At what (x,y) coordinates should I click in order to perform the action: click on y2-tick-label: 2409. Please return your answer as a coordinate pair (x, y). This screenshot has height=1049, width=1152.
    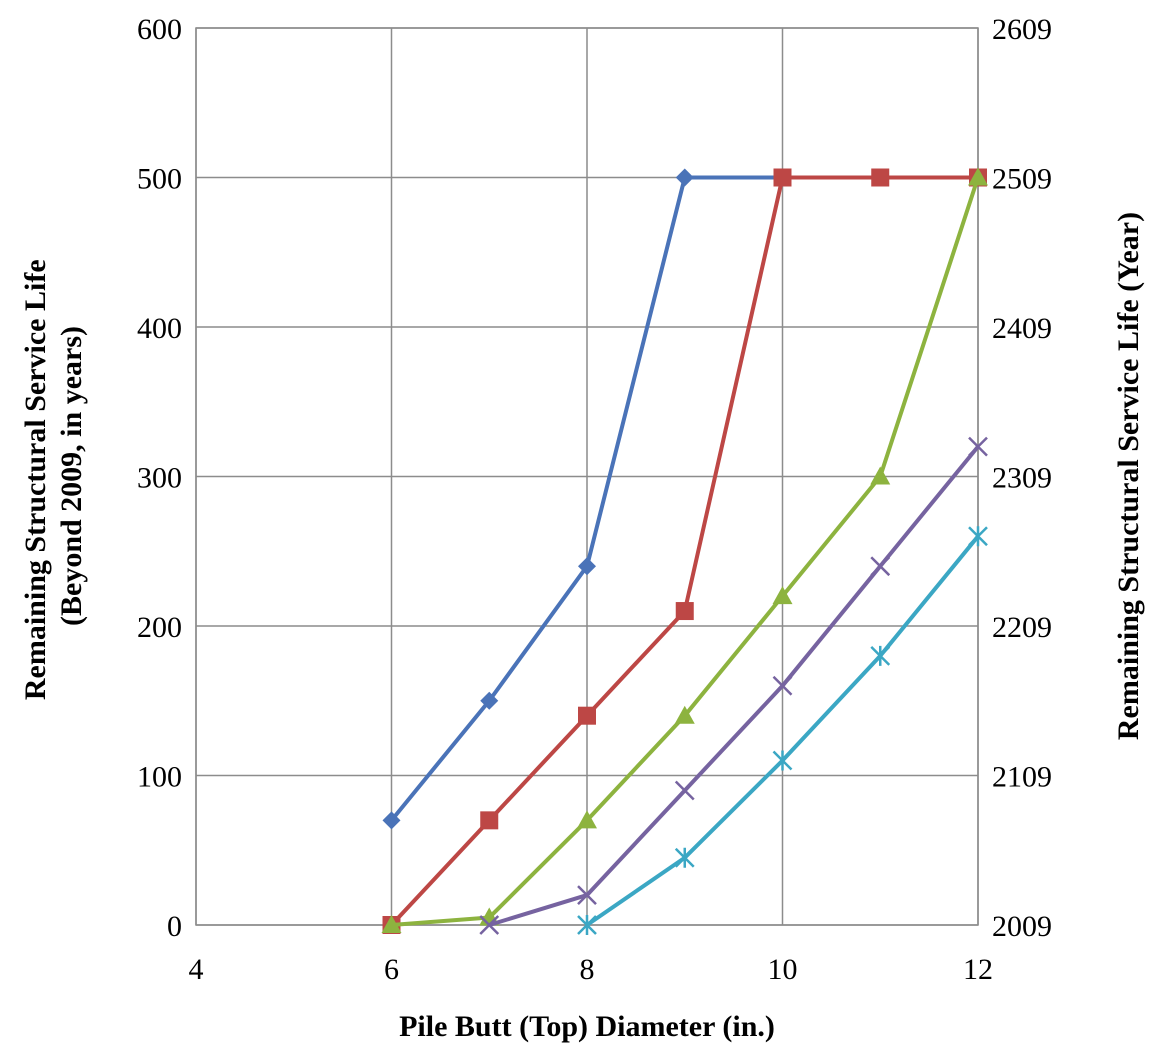
    Looking at the image, I should click on (1022, 328).